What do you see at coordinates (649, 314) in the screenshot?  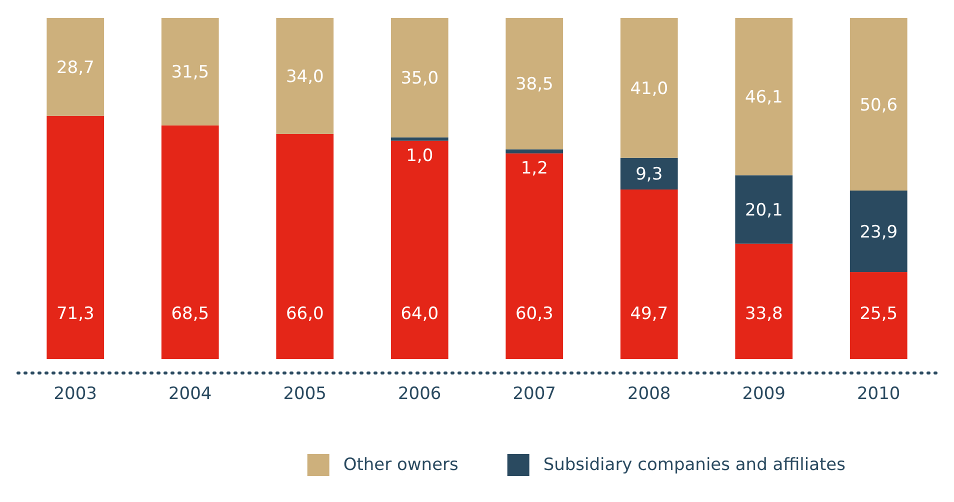 I see `data-label: 49,7` at bounding box center [649, 314].